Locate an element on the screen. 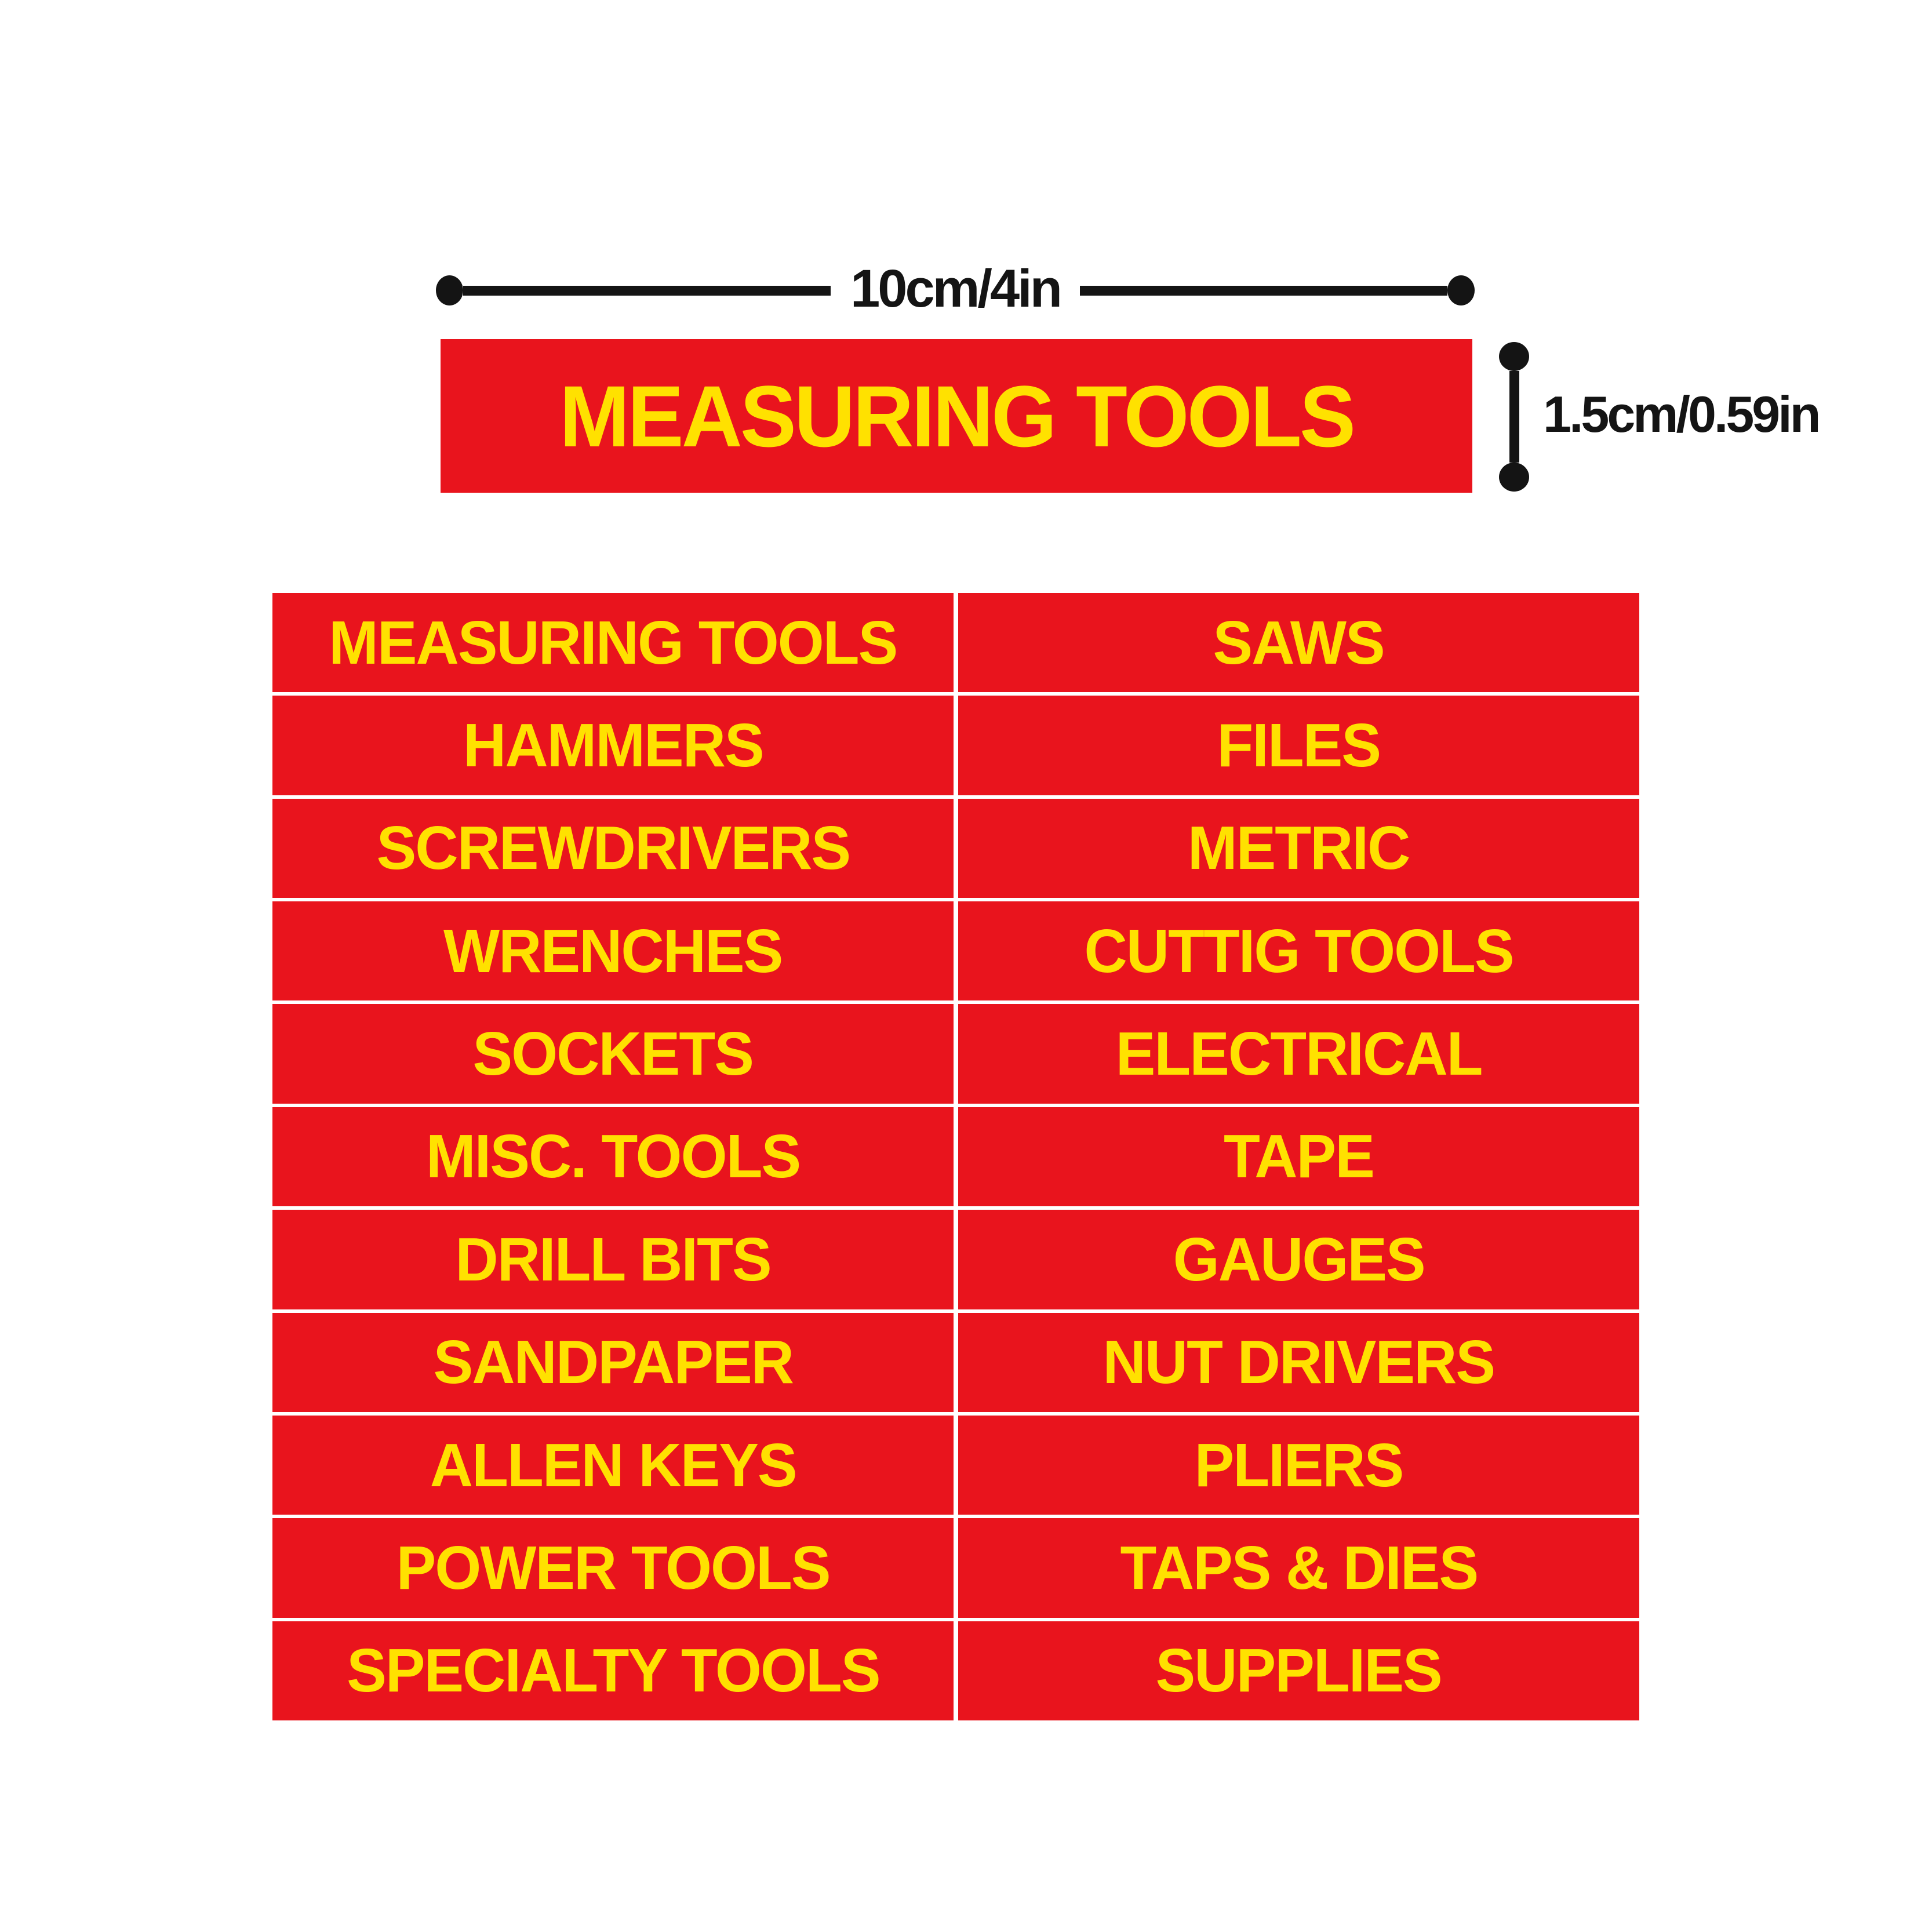 The height and width of the screenshot is (1932, 1932). sticker-cell: SANDPAPER is located at coordinates (613, 1362).